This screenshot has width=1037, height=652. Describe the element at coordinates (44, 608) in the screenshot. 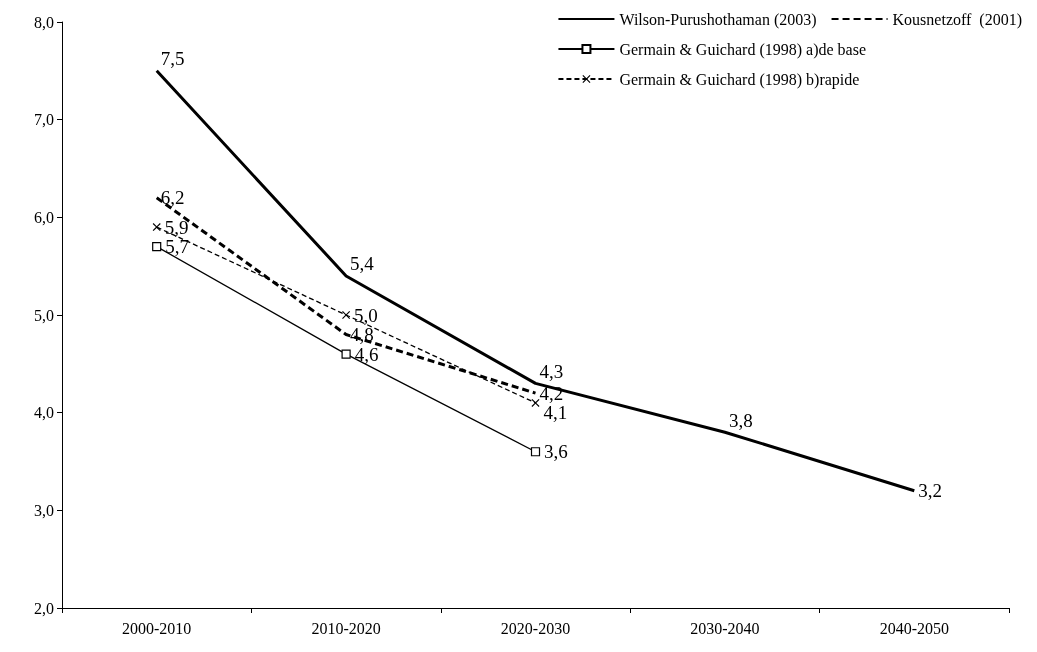

I see `y-tick-label: 2,0` at that location.